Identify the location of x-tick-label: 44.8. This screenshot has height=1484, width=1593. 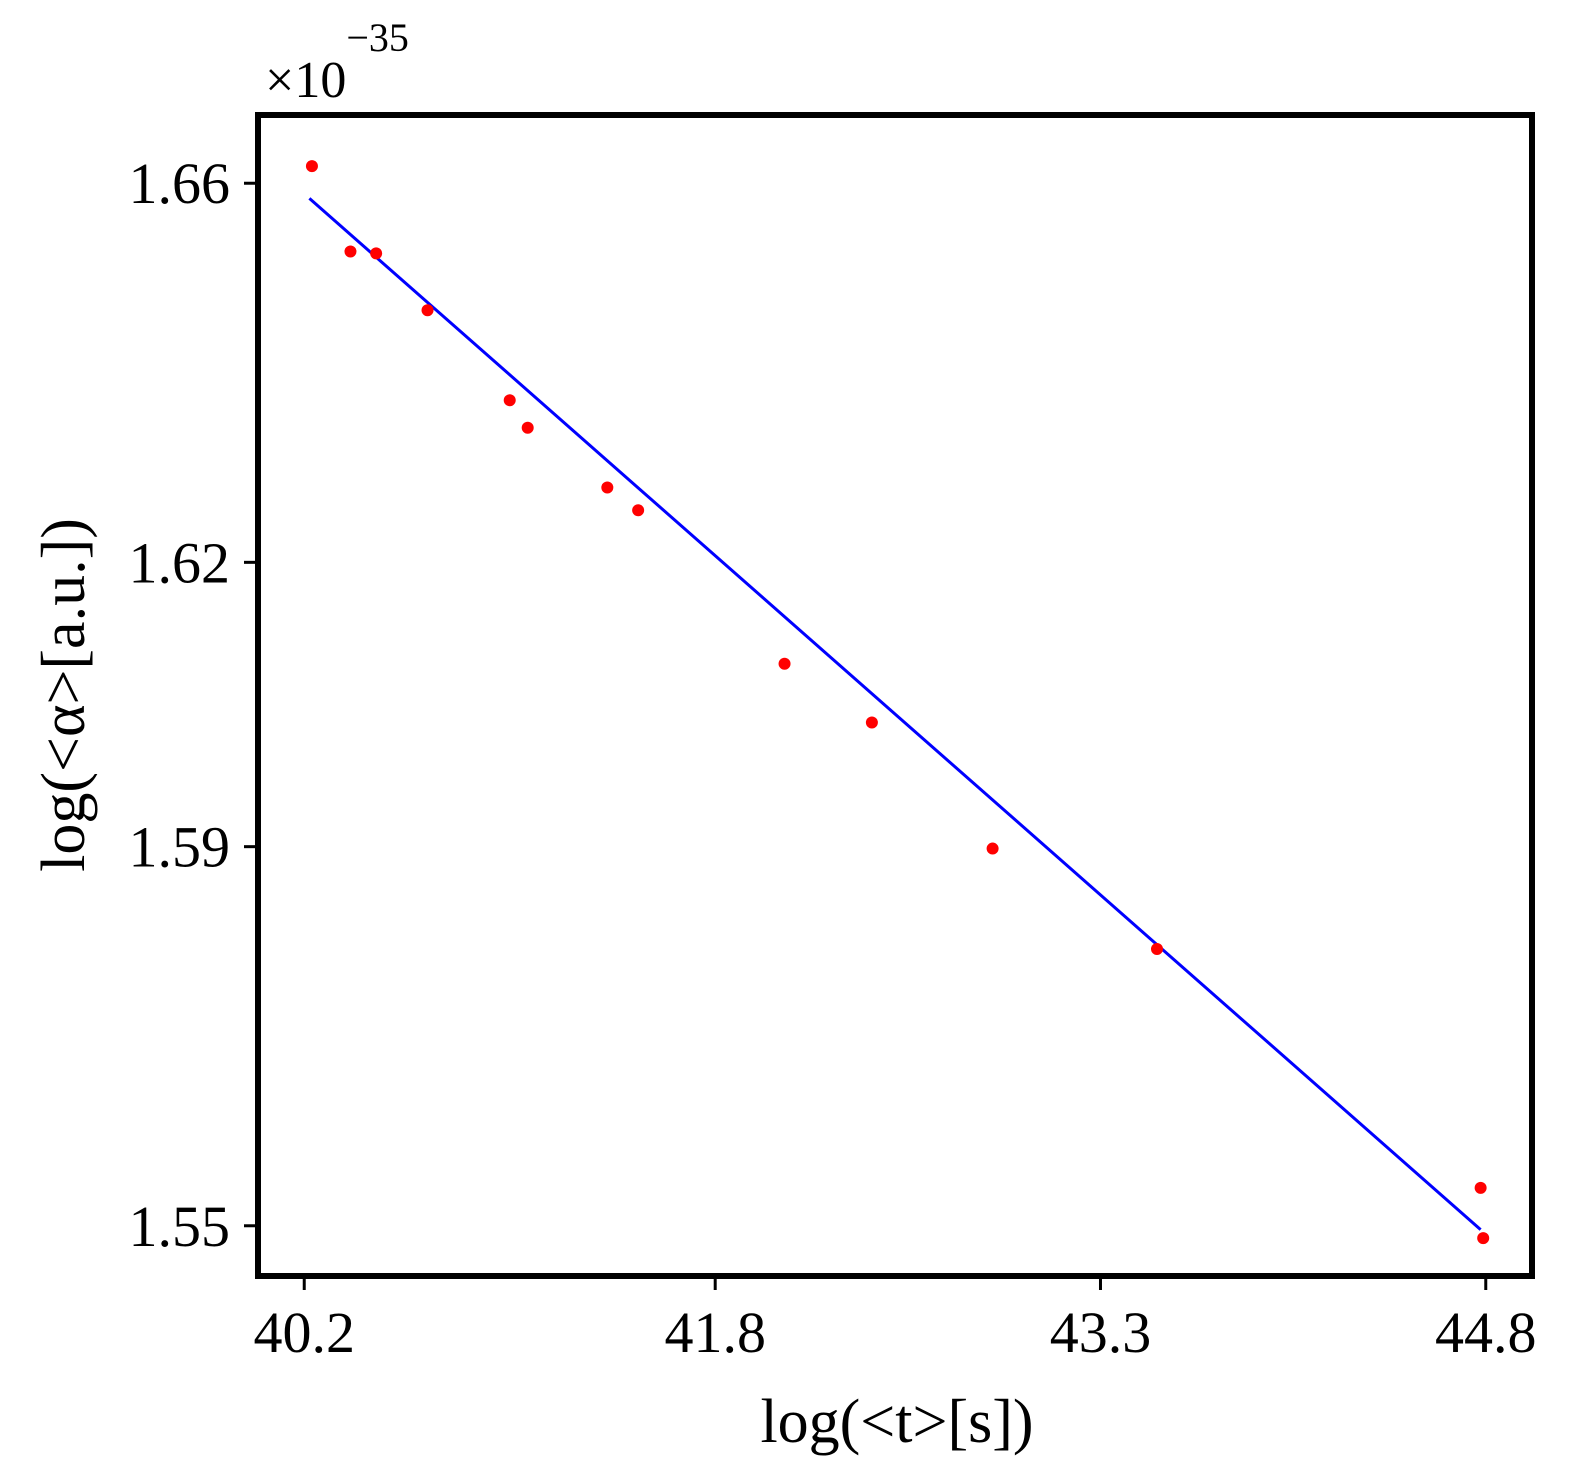
(1486, 1332).